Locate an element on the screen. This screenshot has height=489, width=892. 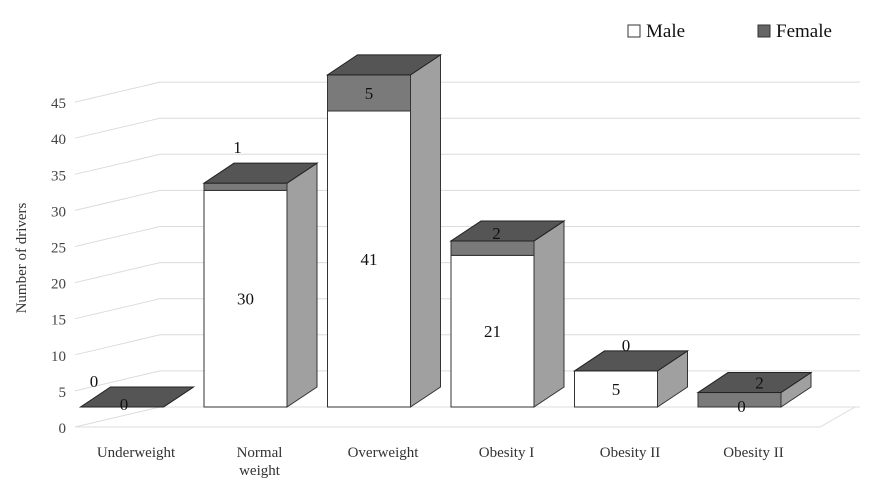
legend-swatch-female is located at coordinates (764, 31).